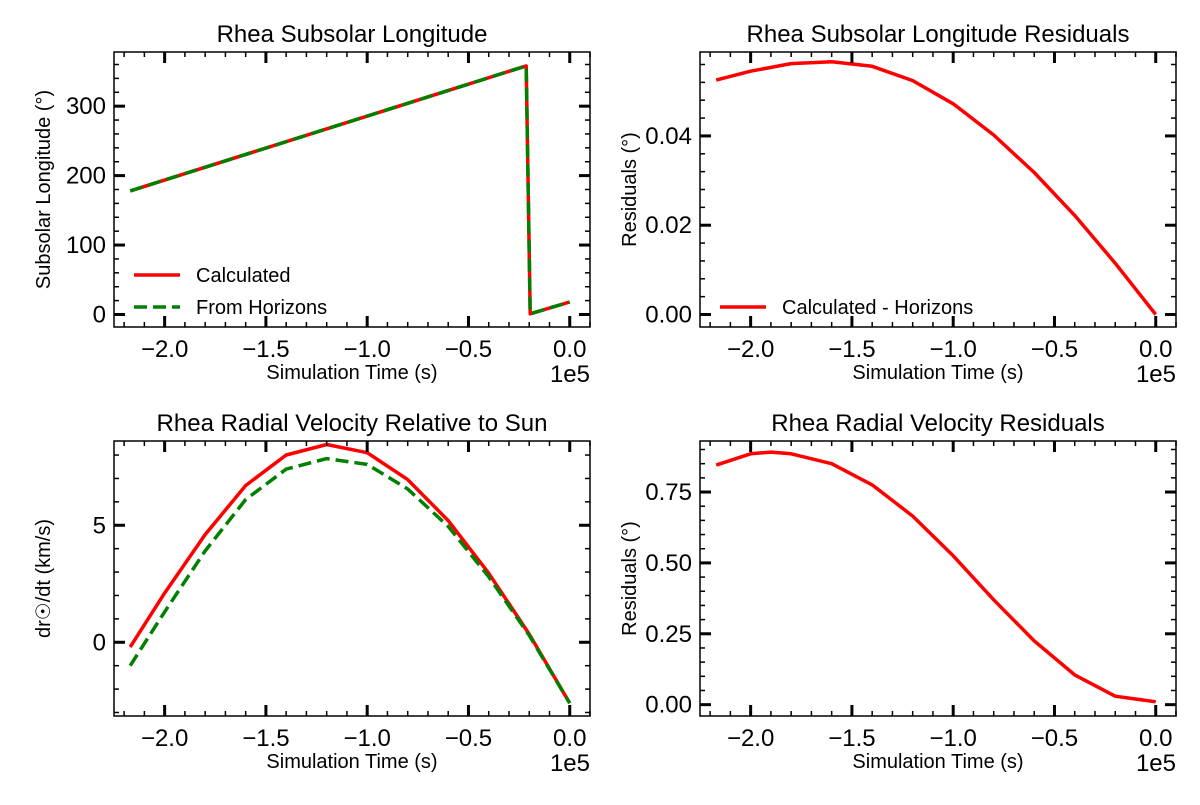  I want to click on y-tick-label: 0.04, so click(668, 136).